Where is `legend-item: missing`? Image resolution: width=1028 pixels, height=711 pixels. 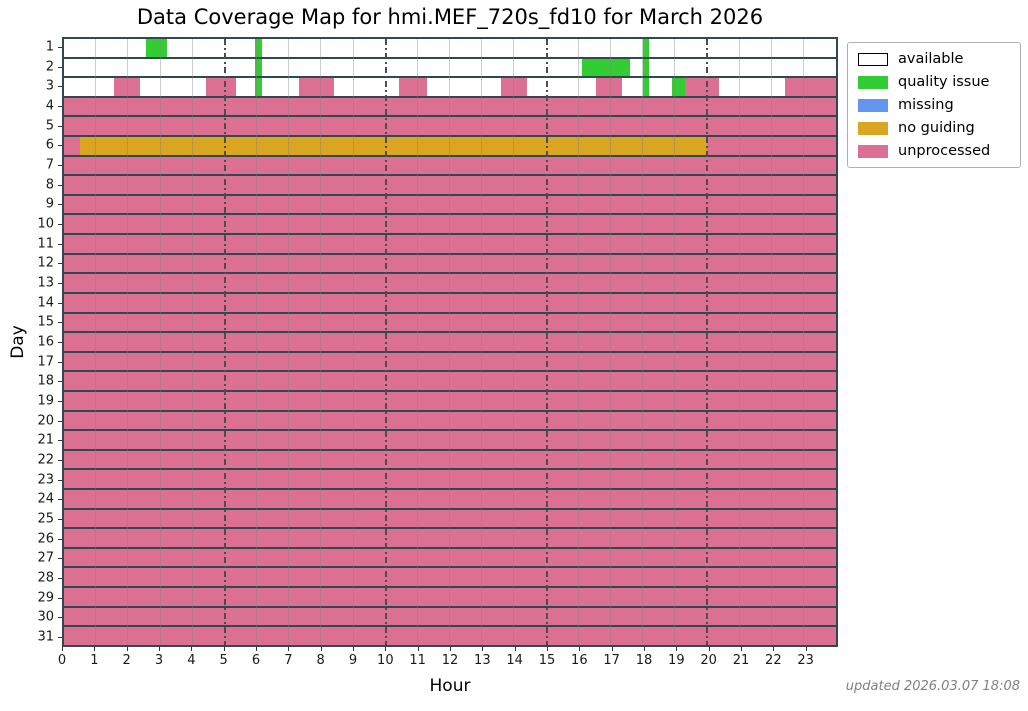
legend-item: missing is located at coordinates (934, 105).